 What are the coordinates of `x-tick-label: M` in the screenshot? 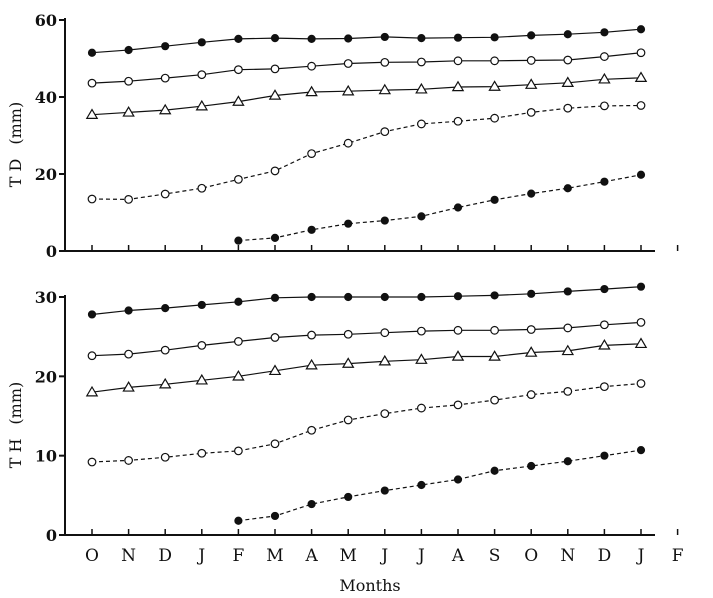 It's located at (274, 556).